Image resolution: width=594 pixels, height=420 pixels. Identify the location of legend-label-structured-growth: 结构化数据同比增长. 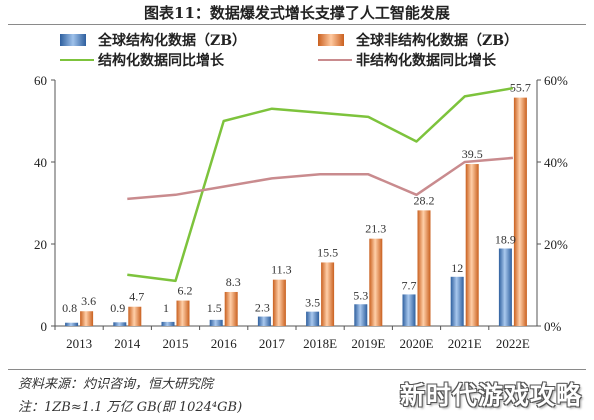
(161, 61).